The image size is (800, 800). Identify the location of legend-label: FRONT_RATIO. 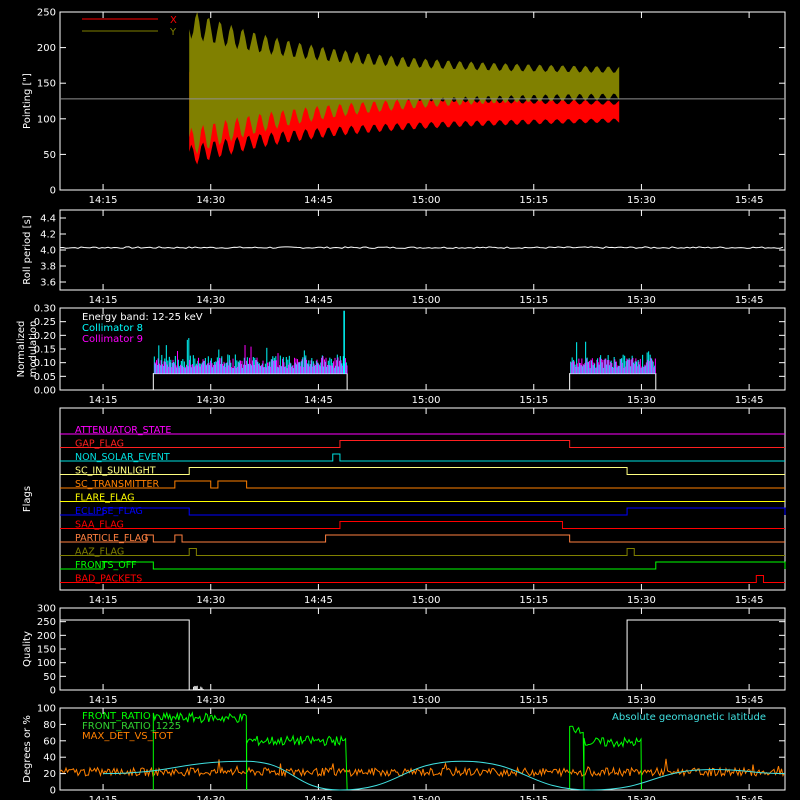
(116, 716).